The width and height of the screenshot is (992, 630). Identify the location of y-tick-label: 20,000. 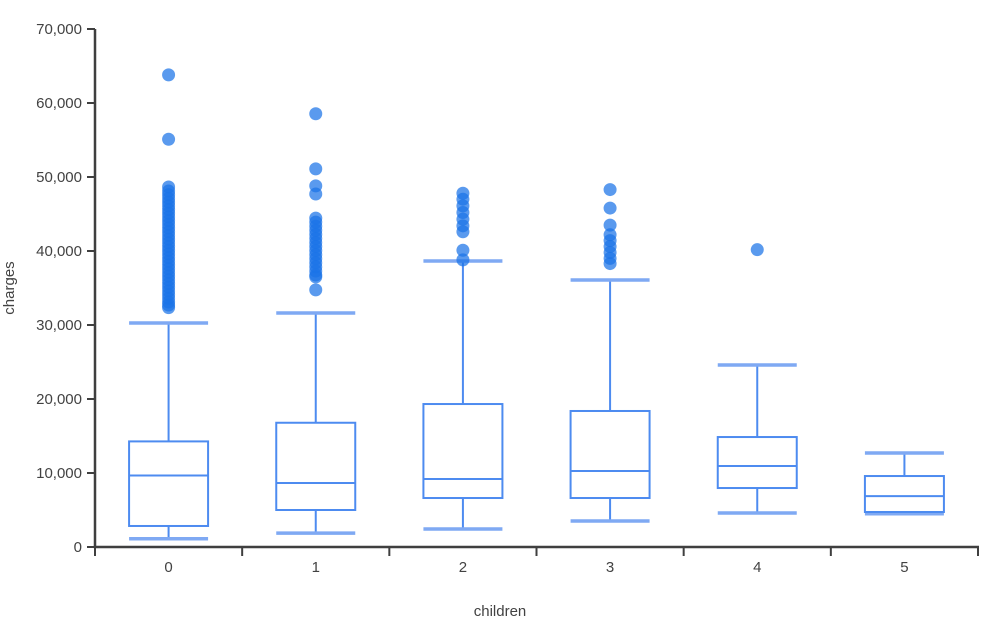
(59, 399).